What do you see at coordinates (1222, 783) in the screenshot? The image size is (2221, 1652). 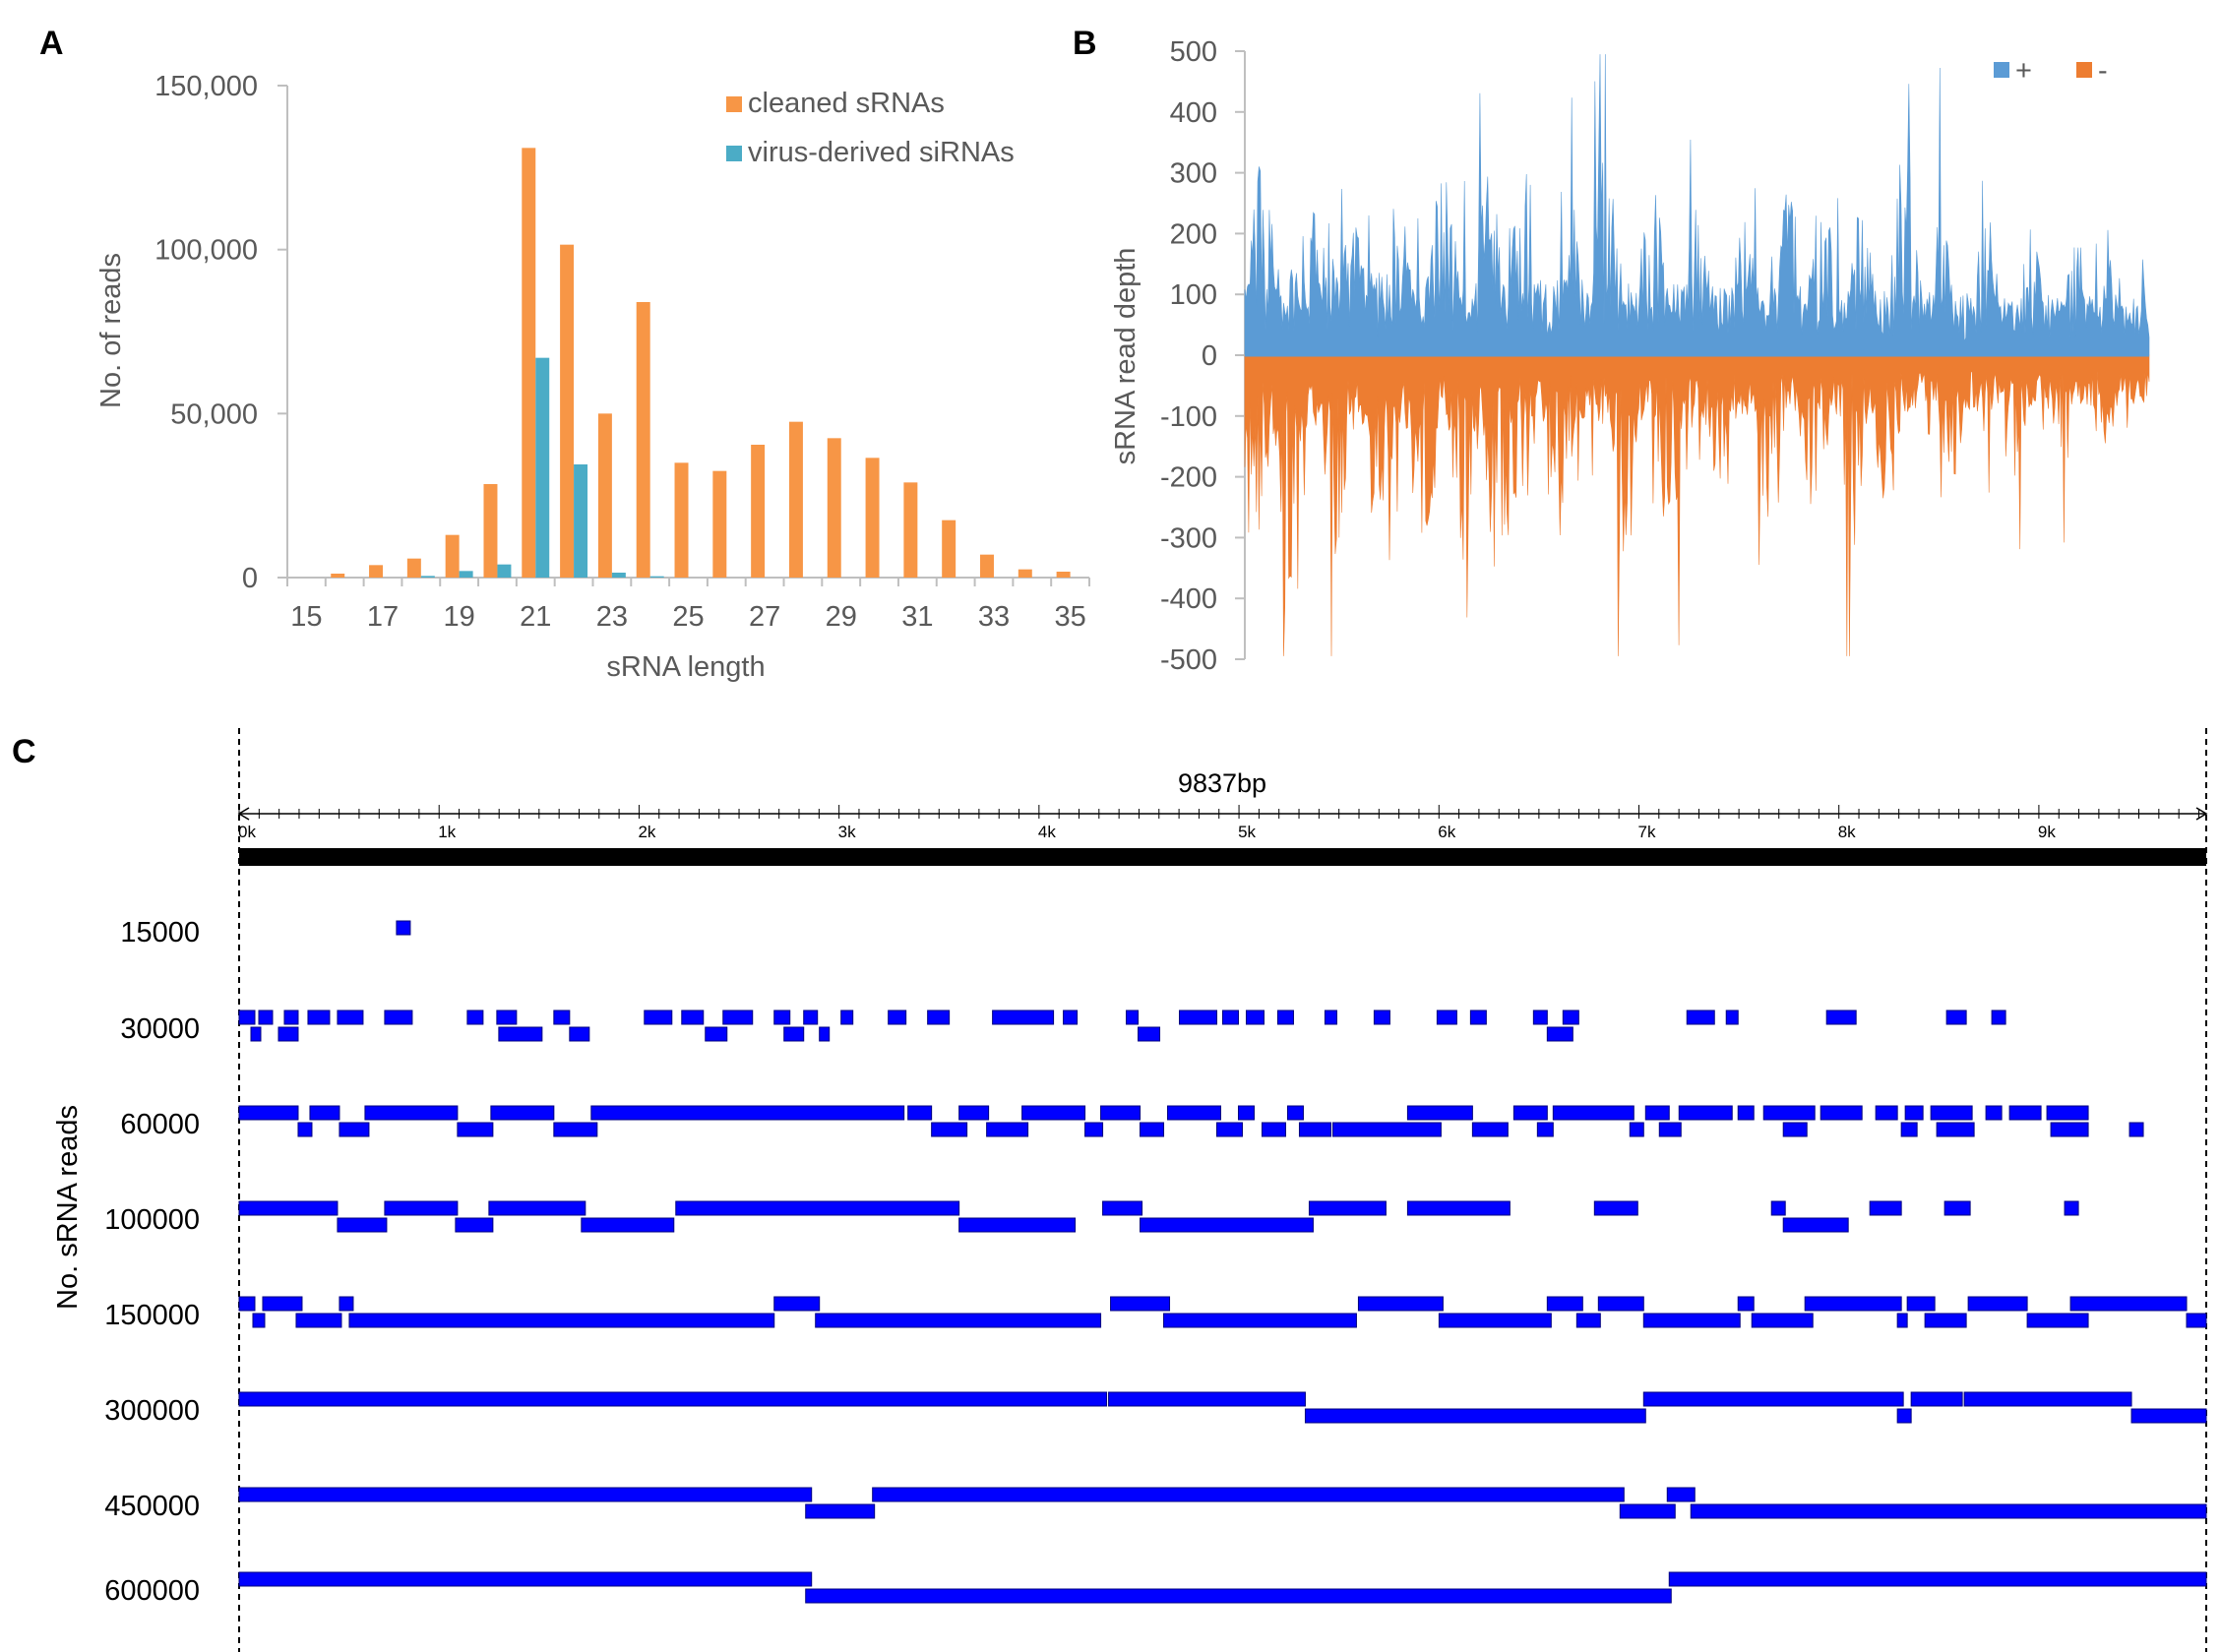 I see `panel-c-title: 9837bp` at bounding box center [1222, 783].